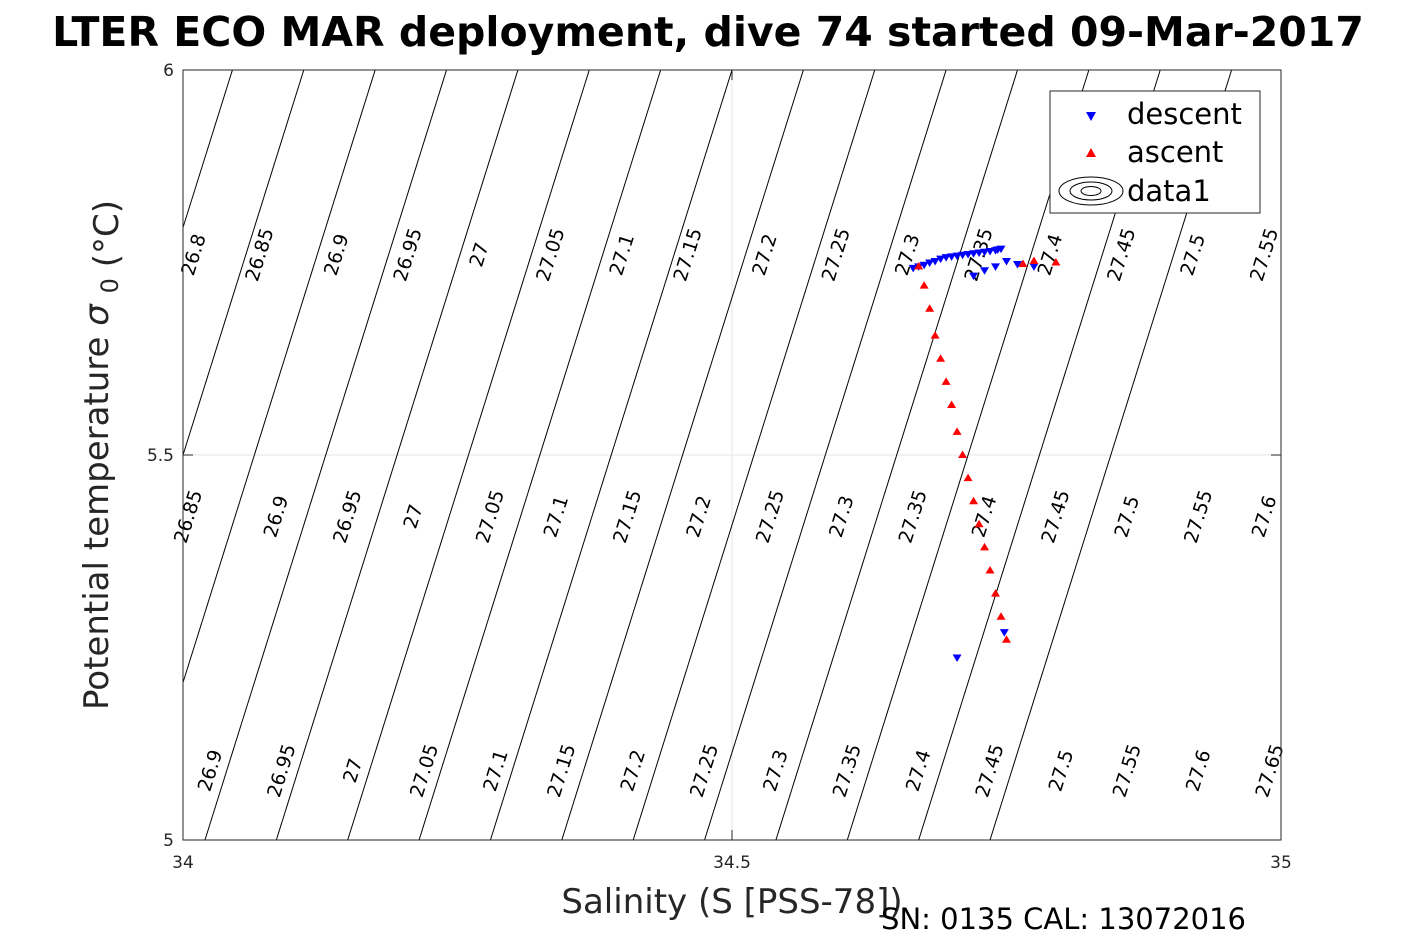 The height and width of the screenshot is (945, 1417). I want to click on x-tick-label: 34, so click(183, 863).